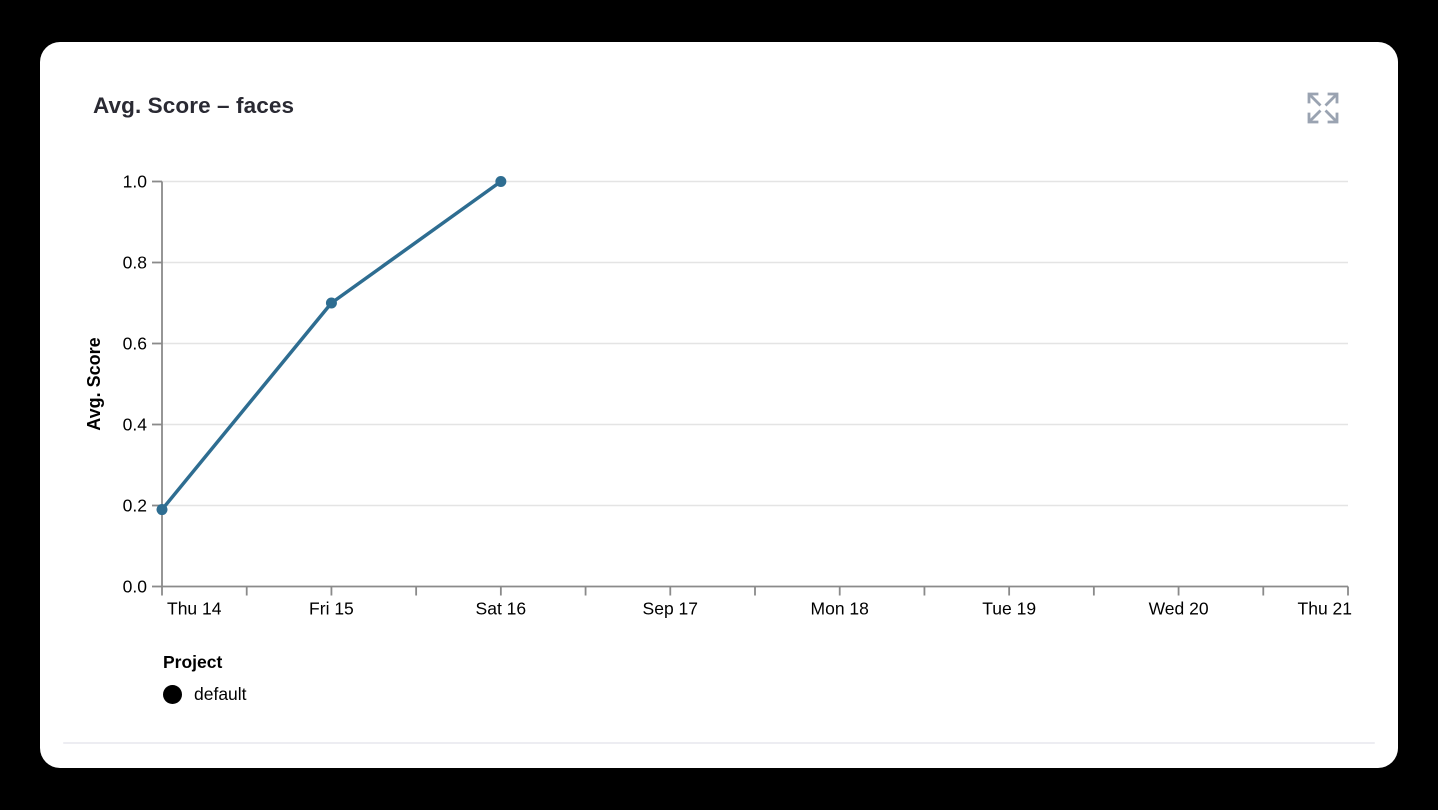 The width and height of the screenshot is (1438, 810). What do you see at coordinates (1325, 609) in the screenshot?
I see `x-tick-label: Thu 21` at bounding box center [1325, 609].